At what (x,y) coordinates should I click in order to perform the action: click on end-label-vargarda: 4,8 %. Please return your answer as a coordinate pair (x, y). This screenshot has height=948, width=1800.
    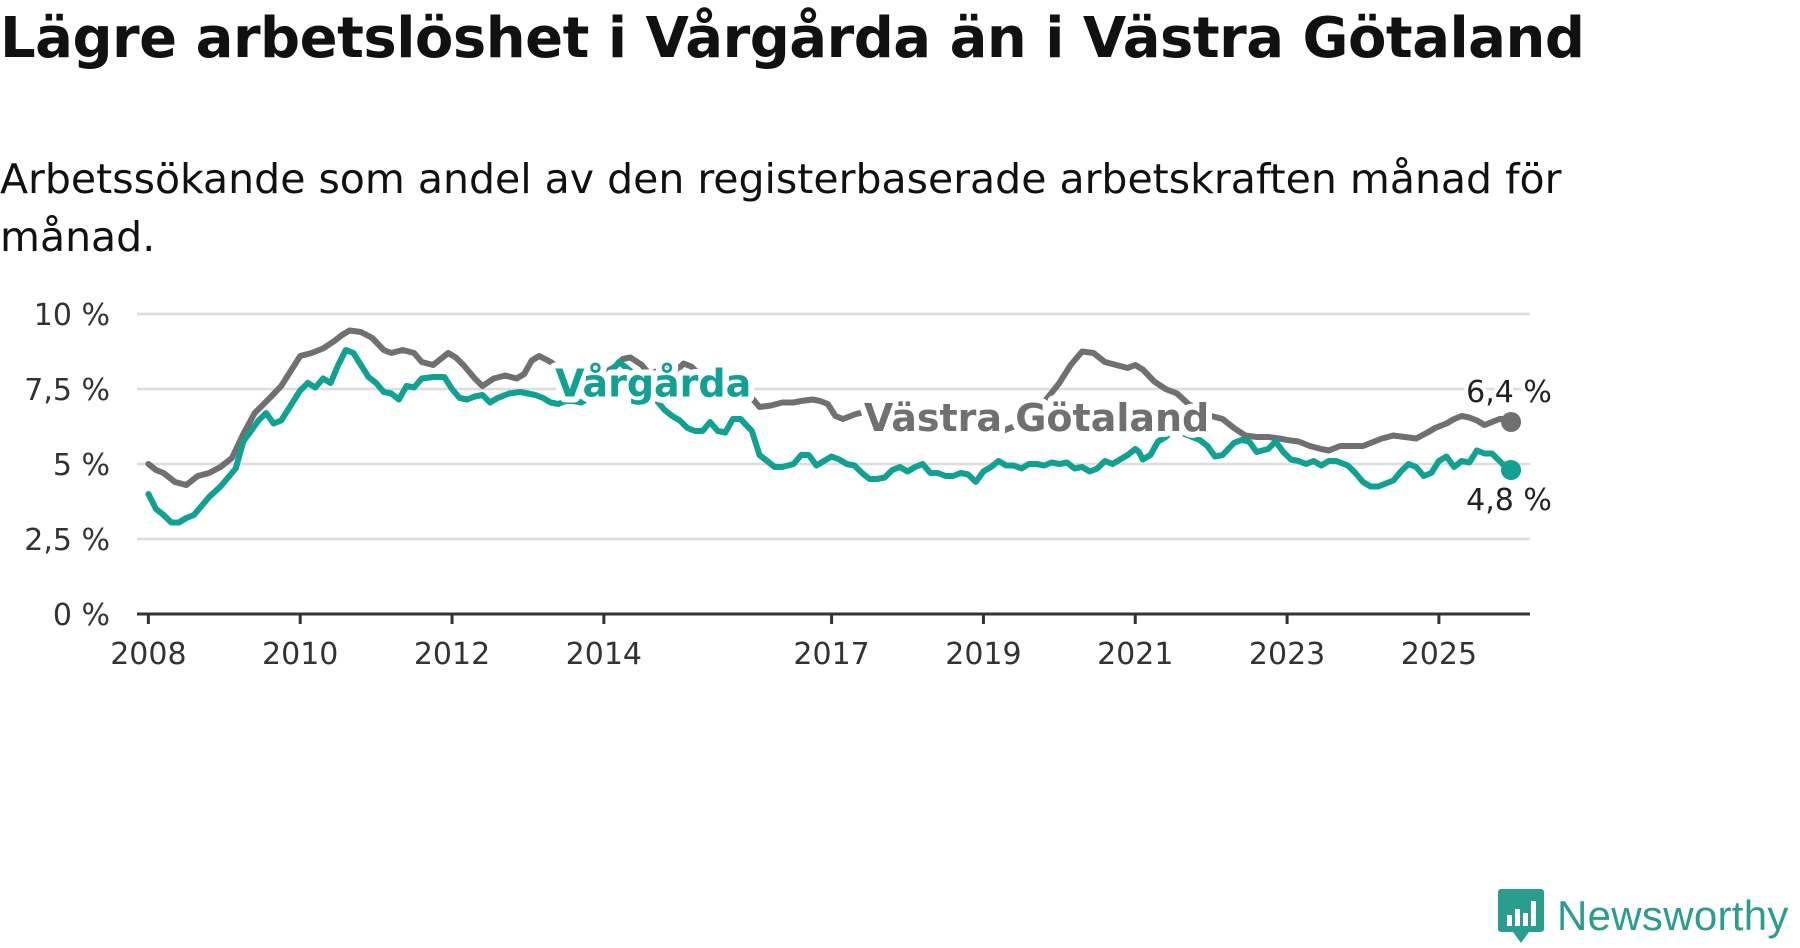
    Looking at the image, I should click on (1509, 500).